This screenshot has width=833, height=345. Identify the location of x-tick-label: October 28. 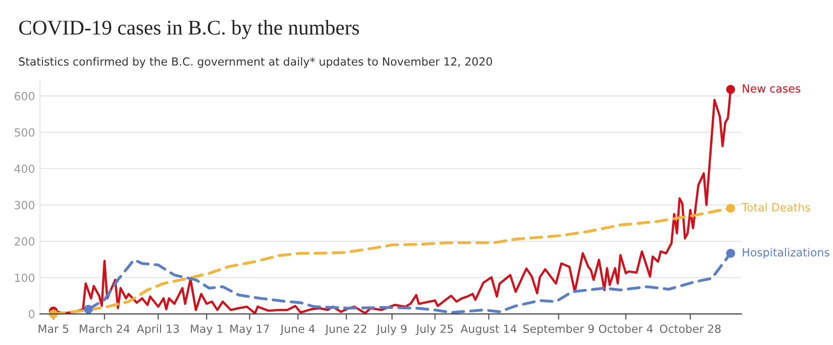
(690, 328).